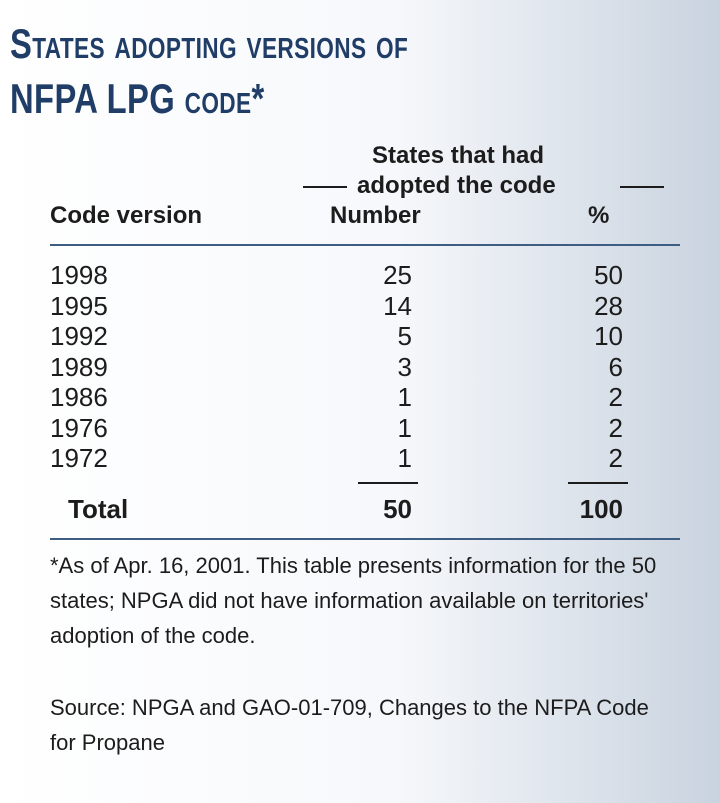 This screenshot has width=720, height=803. I want to click on code-version: 1995, so click(79, 305).